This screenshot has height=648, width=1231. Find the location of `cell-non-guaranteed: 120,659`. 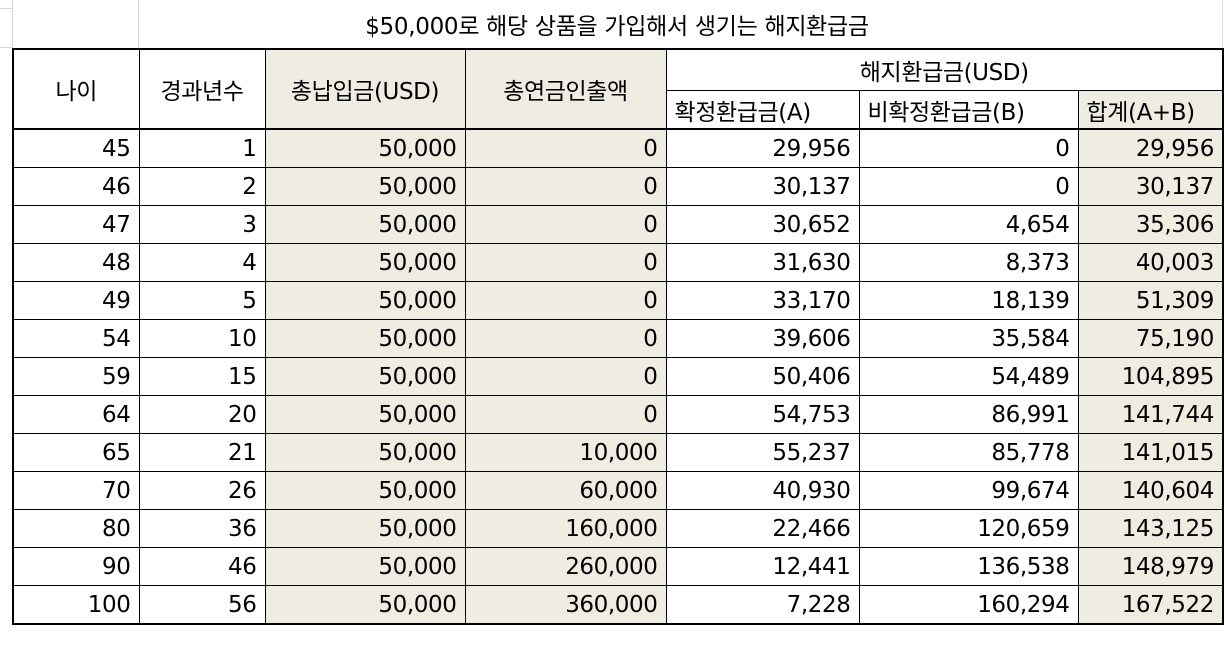

cell-non-guaranteed: 120,659 is located at coordinates (968, 528).